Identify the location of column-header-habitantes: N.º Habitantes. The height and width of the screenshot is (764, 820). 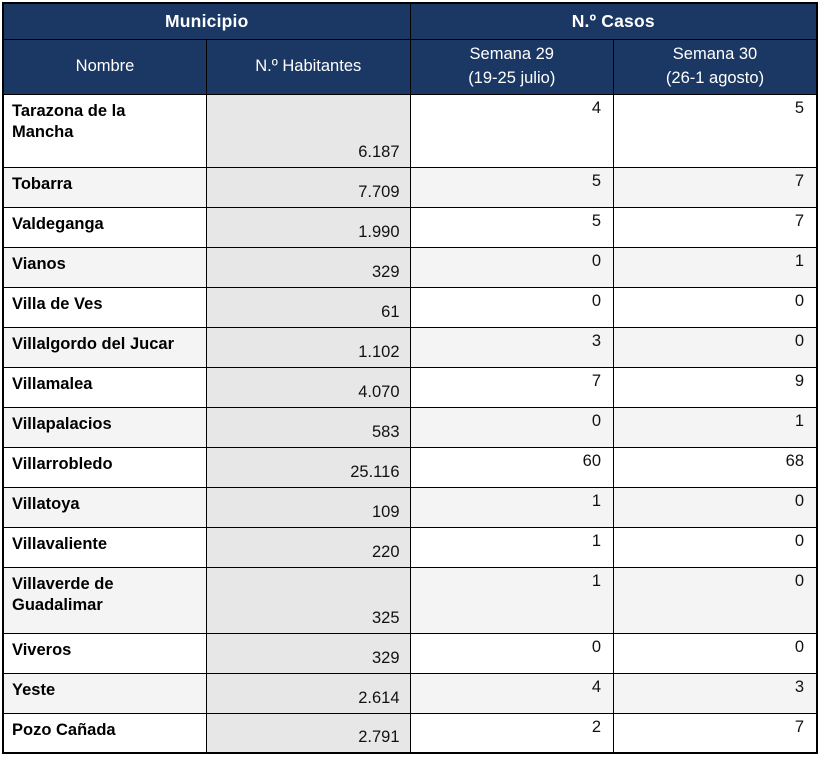
(308, 66).